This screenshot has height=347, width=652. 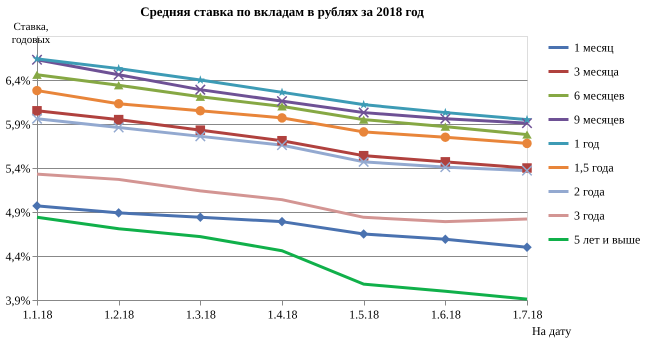 What do you see at coordinates (590, 215) in the screenshot?
I see `legend-label: 3 года` at bounding box center [590, 215].